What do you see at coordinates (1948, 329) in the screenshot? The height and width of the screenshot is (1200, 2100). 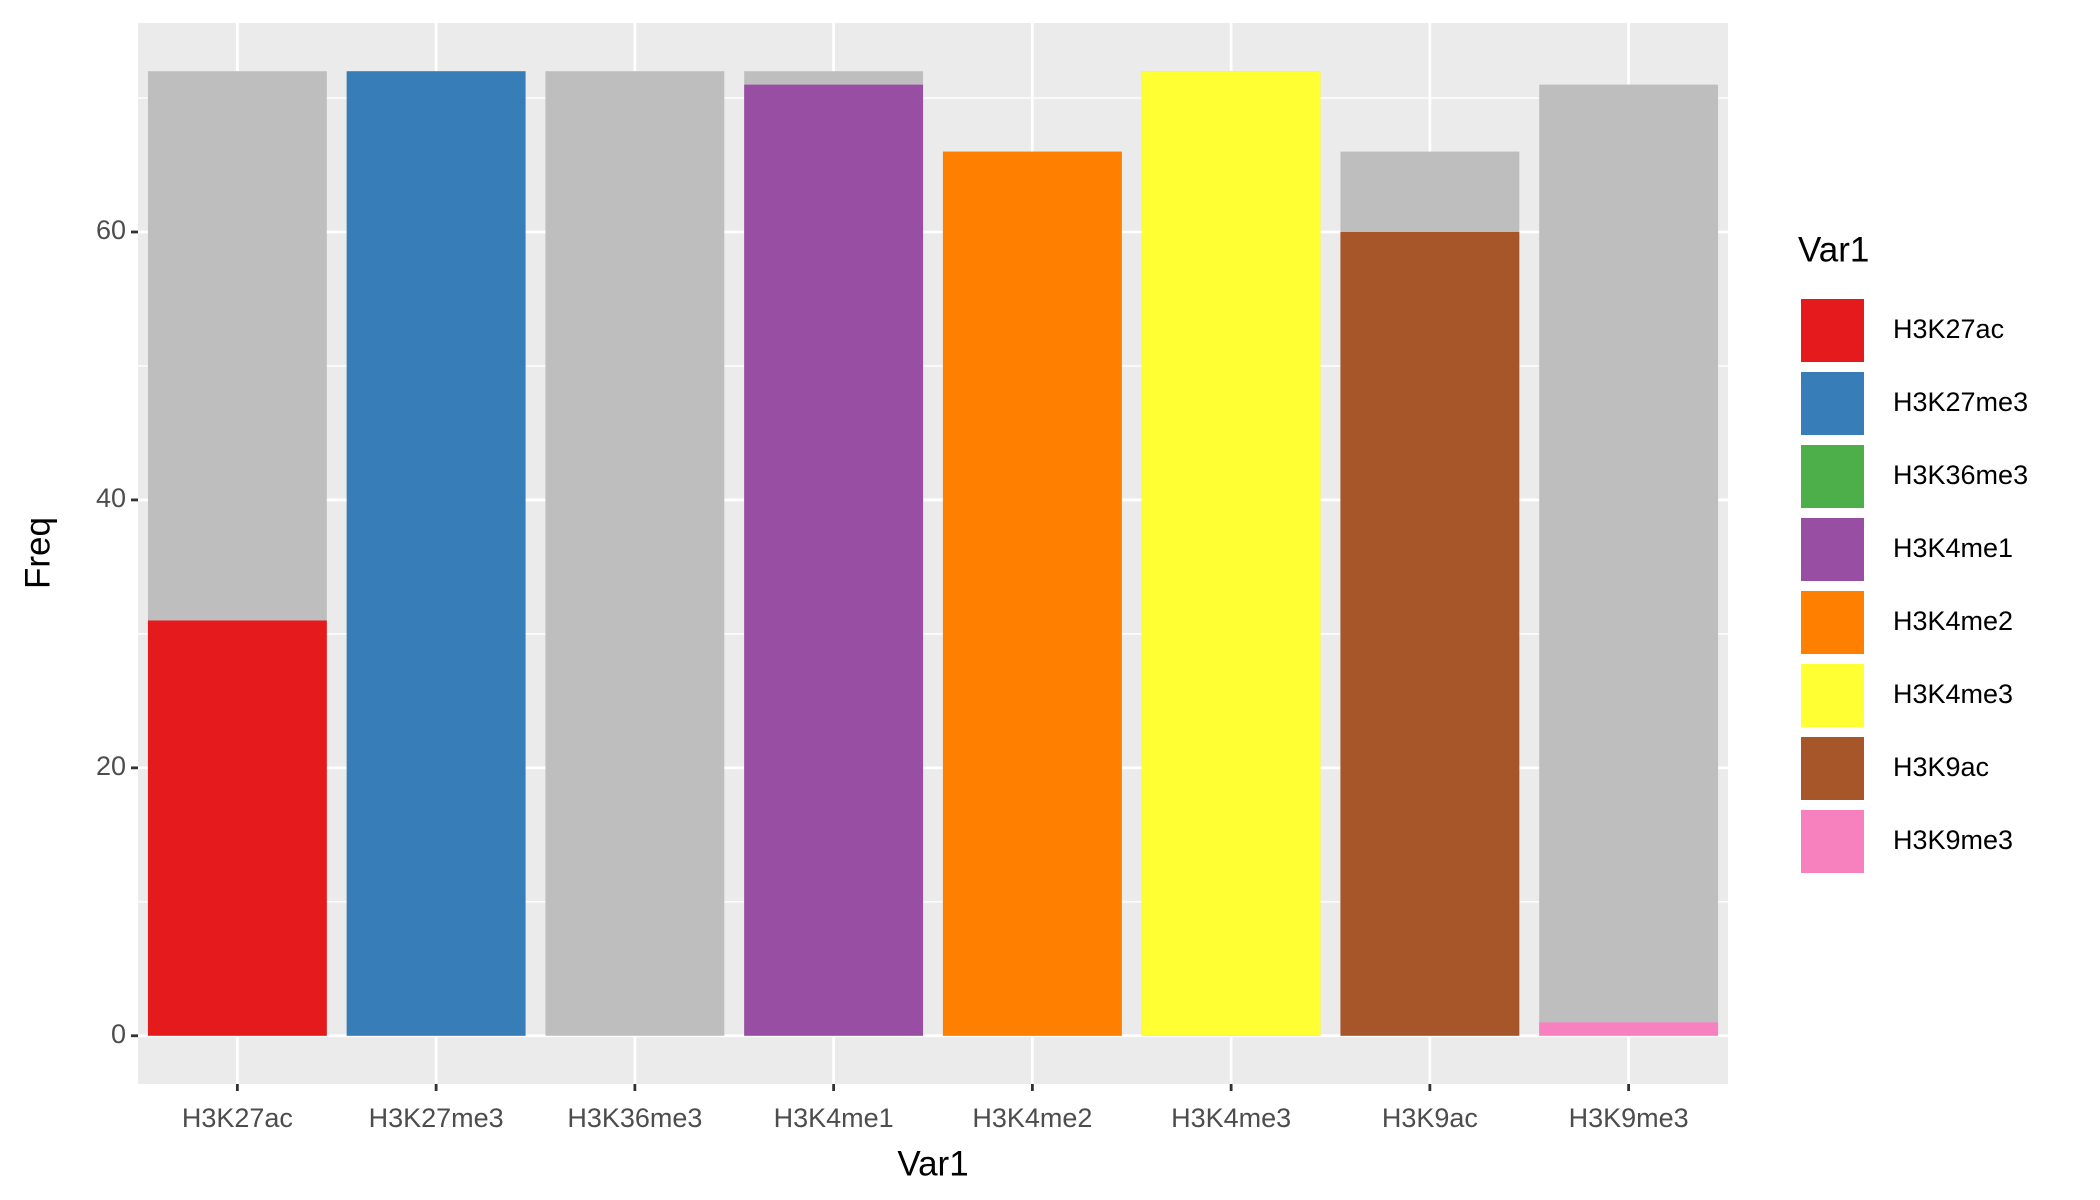 I see `legend-label: H3K27ac` at bounding box center [1948, 329].